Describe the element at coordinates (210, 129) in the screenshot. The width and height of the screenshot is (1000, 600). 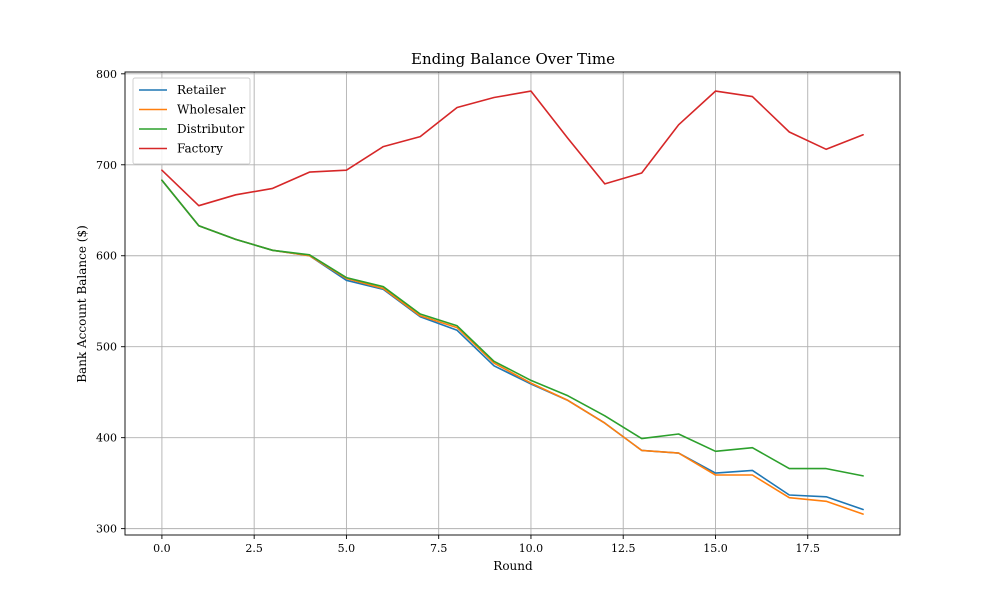
I see `legend-label-distributor: Distributor` at that location.